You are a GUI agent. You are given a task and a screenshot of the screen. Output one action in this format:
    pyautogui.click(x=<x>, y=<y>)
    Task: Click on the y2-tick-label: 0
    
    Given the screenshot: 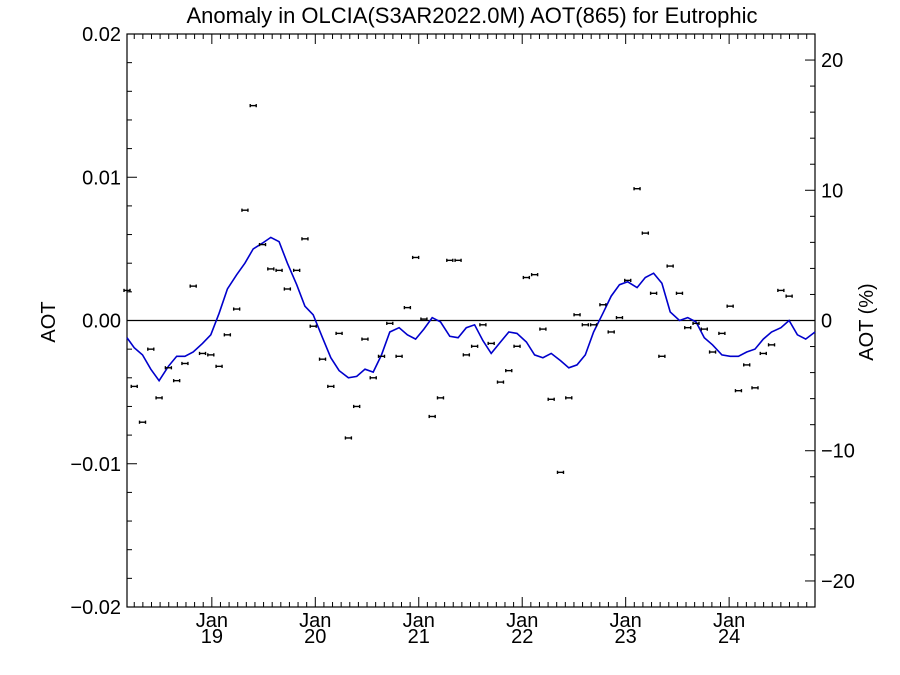 What is the action you would take?
    pyautogui.click(x=826, y=322)
    